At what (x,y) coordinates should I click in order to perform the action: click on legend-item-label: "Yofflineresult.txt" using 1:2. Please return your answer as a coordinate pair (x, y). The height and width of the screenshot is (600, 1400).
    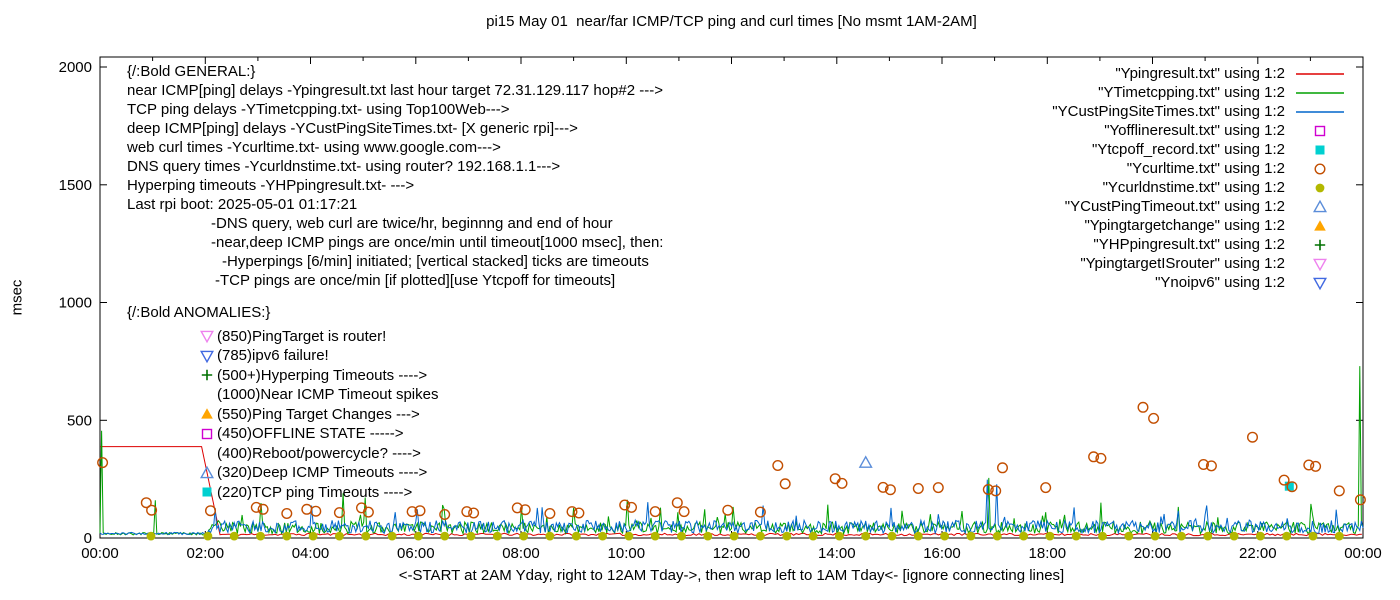
    Looking at the image, I should click on (1194, 130).